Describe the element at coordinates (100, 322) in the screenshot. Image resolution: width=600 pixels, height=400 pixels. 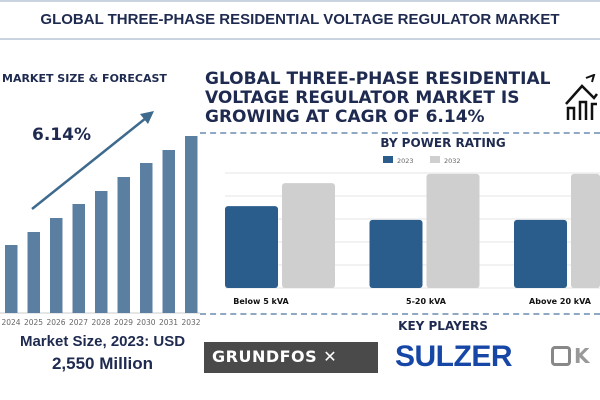
I see `x-tick-label: 2028` at that location.